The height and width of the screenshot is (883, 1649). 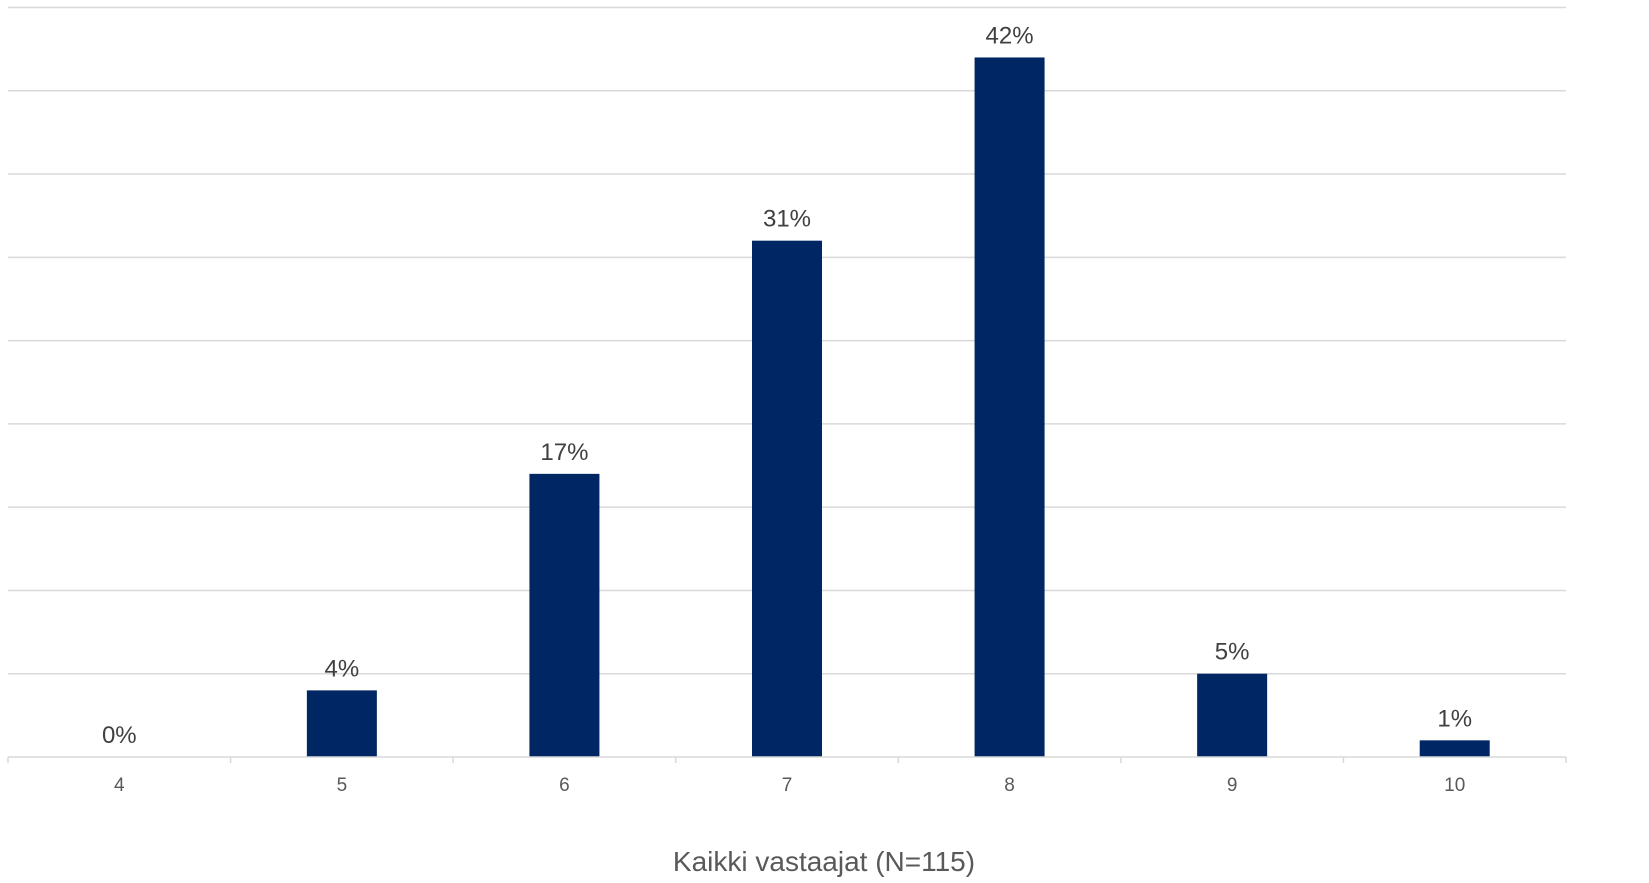 What do you see at coordinates (1232, 652) in the screenshot?
I see `data-label-9: 5%` at bounding box center [1232, 652].